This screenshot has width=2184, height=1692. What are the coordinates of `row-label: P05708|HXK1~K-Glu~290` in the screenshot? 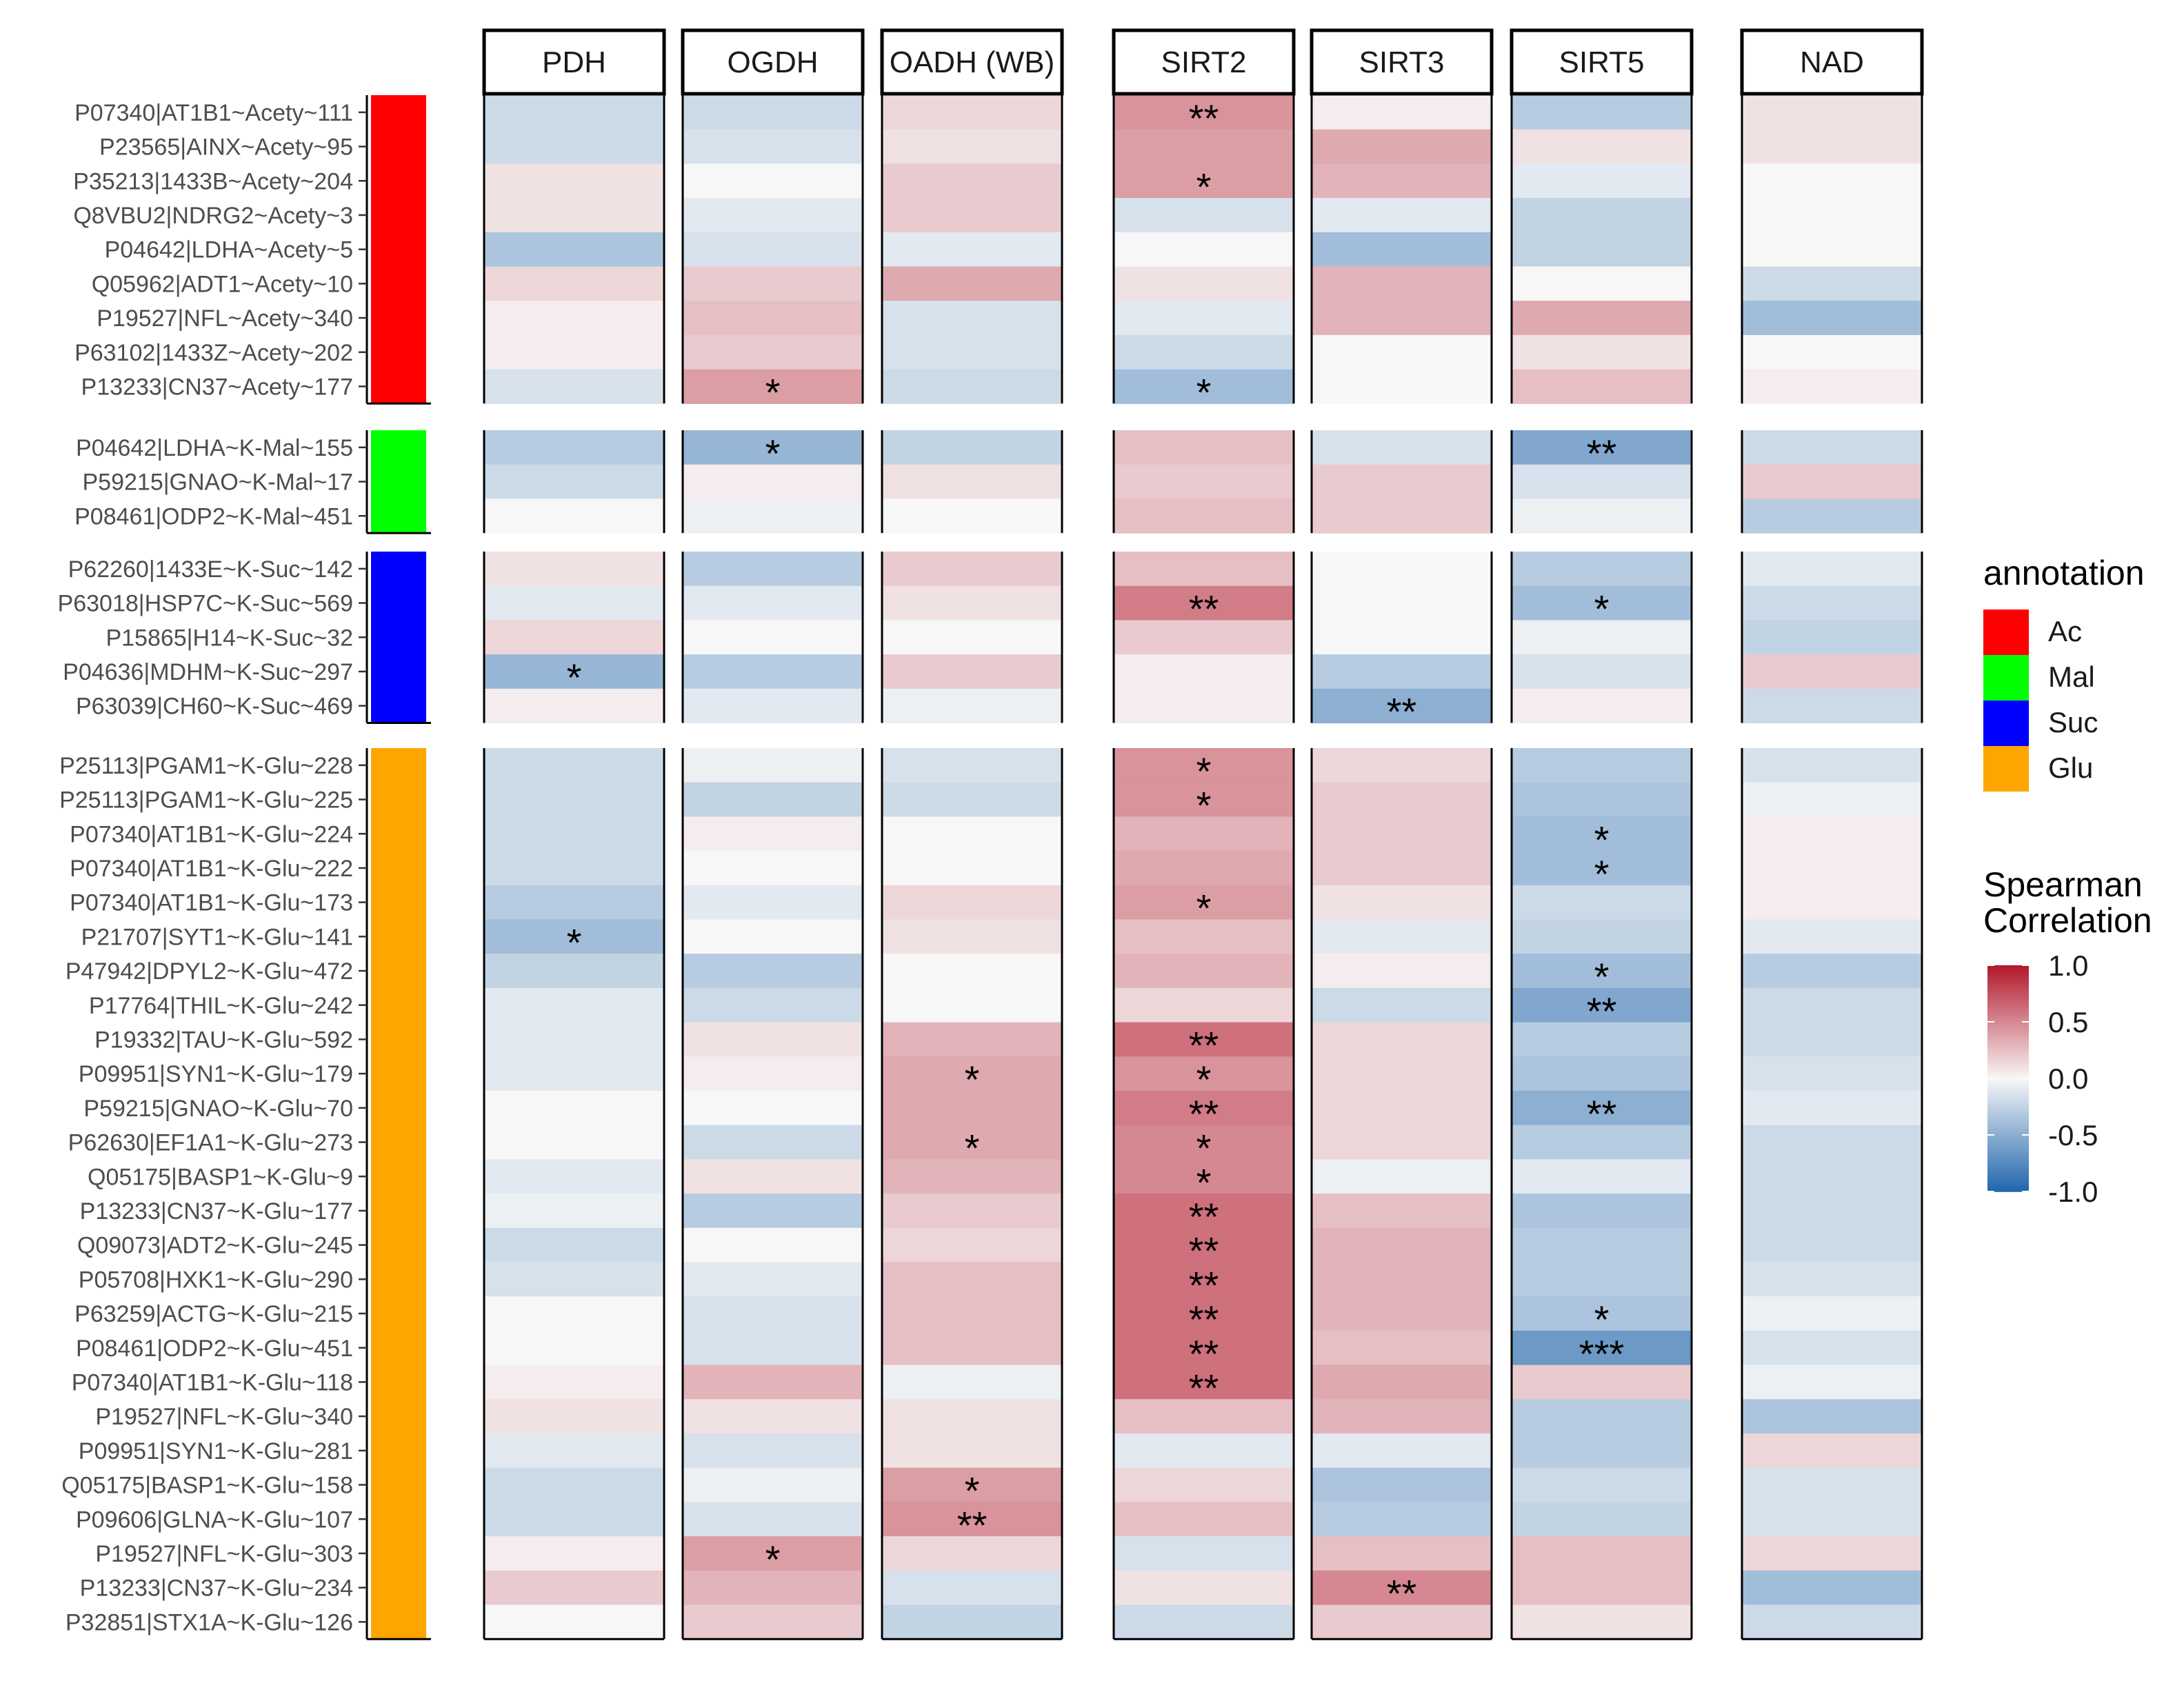 It's located at (216, 1280).